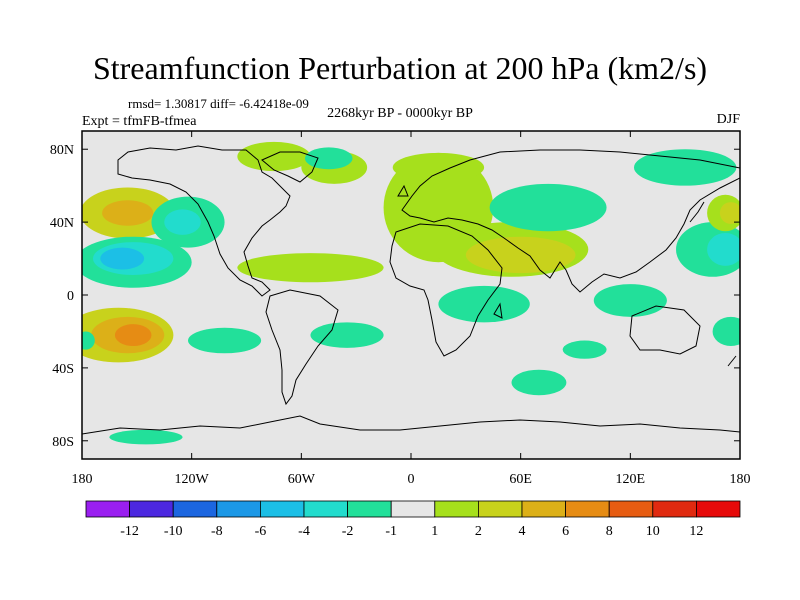 The height and width of the screenshot is (600, 800). Describe the element at coordinates (697, 212) in the screenshot. I see `coastline-japan` at that location.